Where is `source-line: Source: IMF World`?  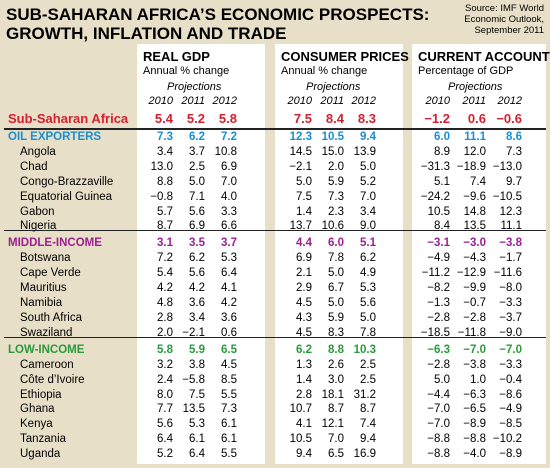
source-line: Source: IMF World is located at coordinates (504, 8).